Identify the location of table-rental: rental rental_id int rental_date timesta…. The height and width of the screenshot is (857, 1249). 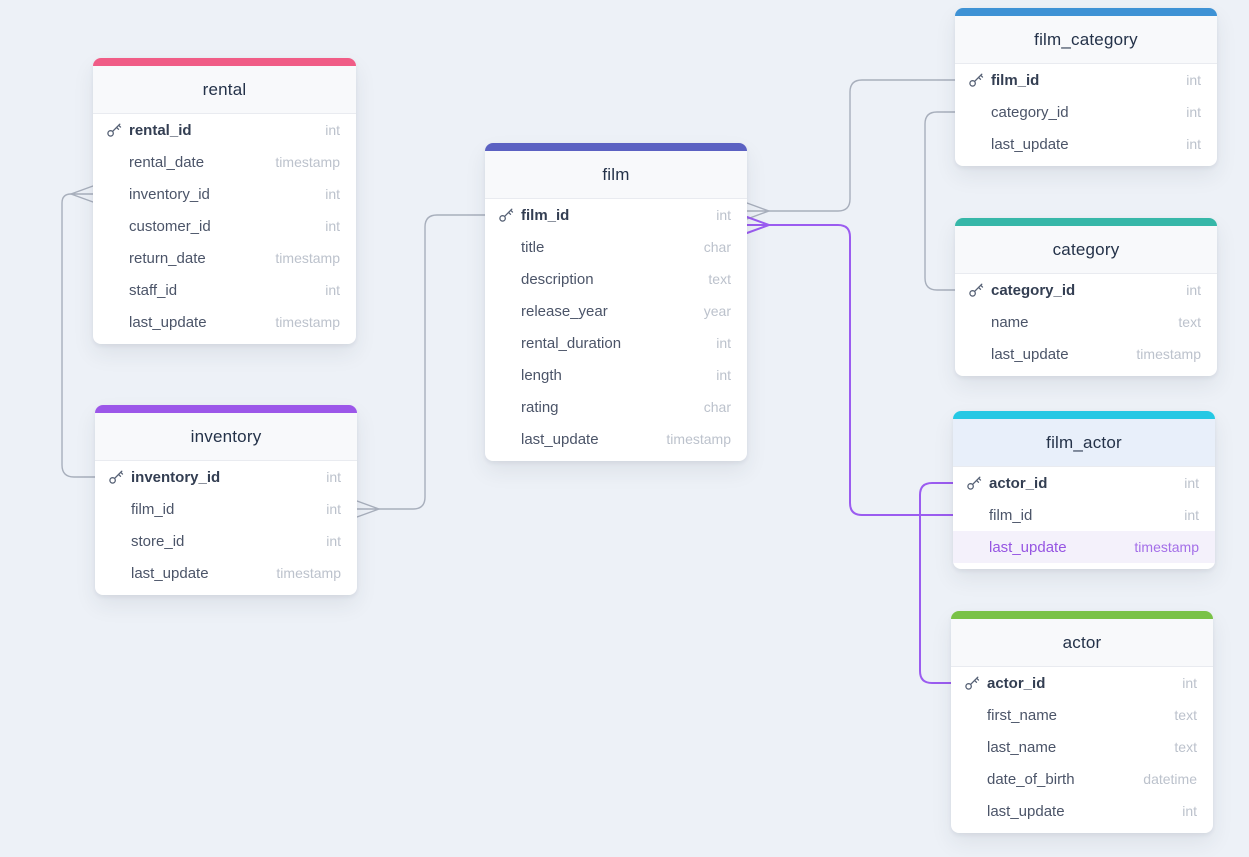
(224, 201).